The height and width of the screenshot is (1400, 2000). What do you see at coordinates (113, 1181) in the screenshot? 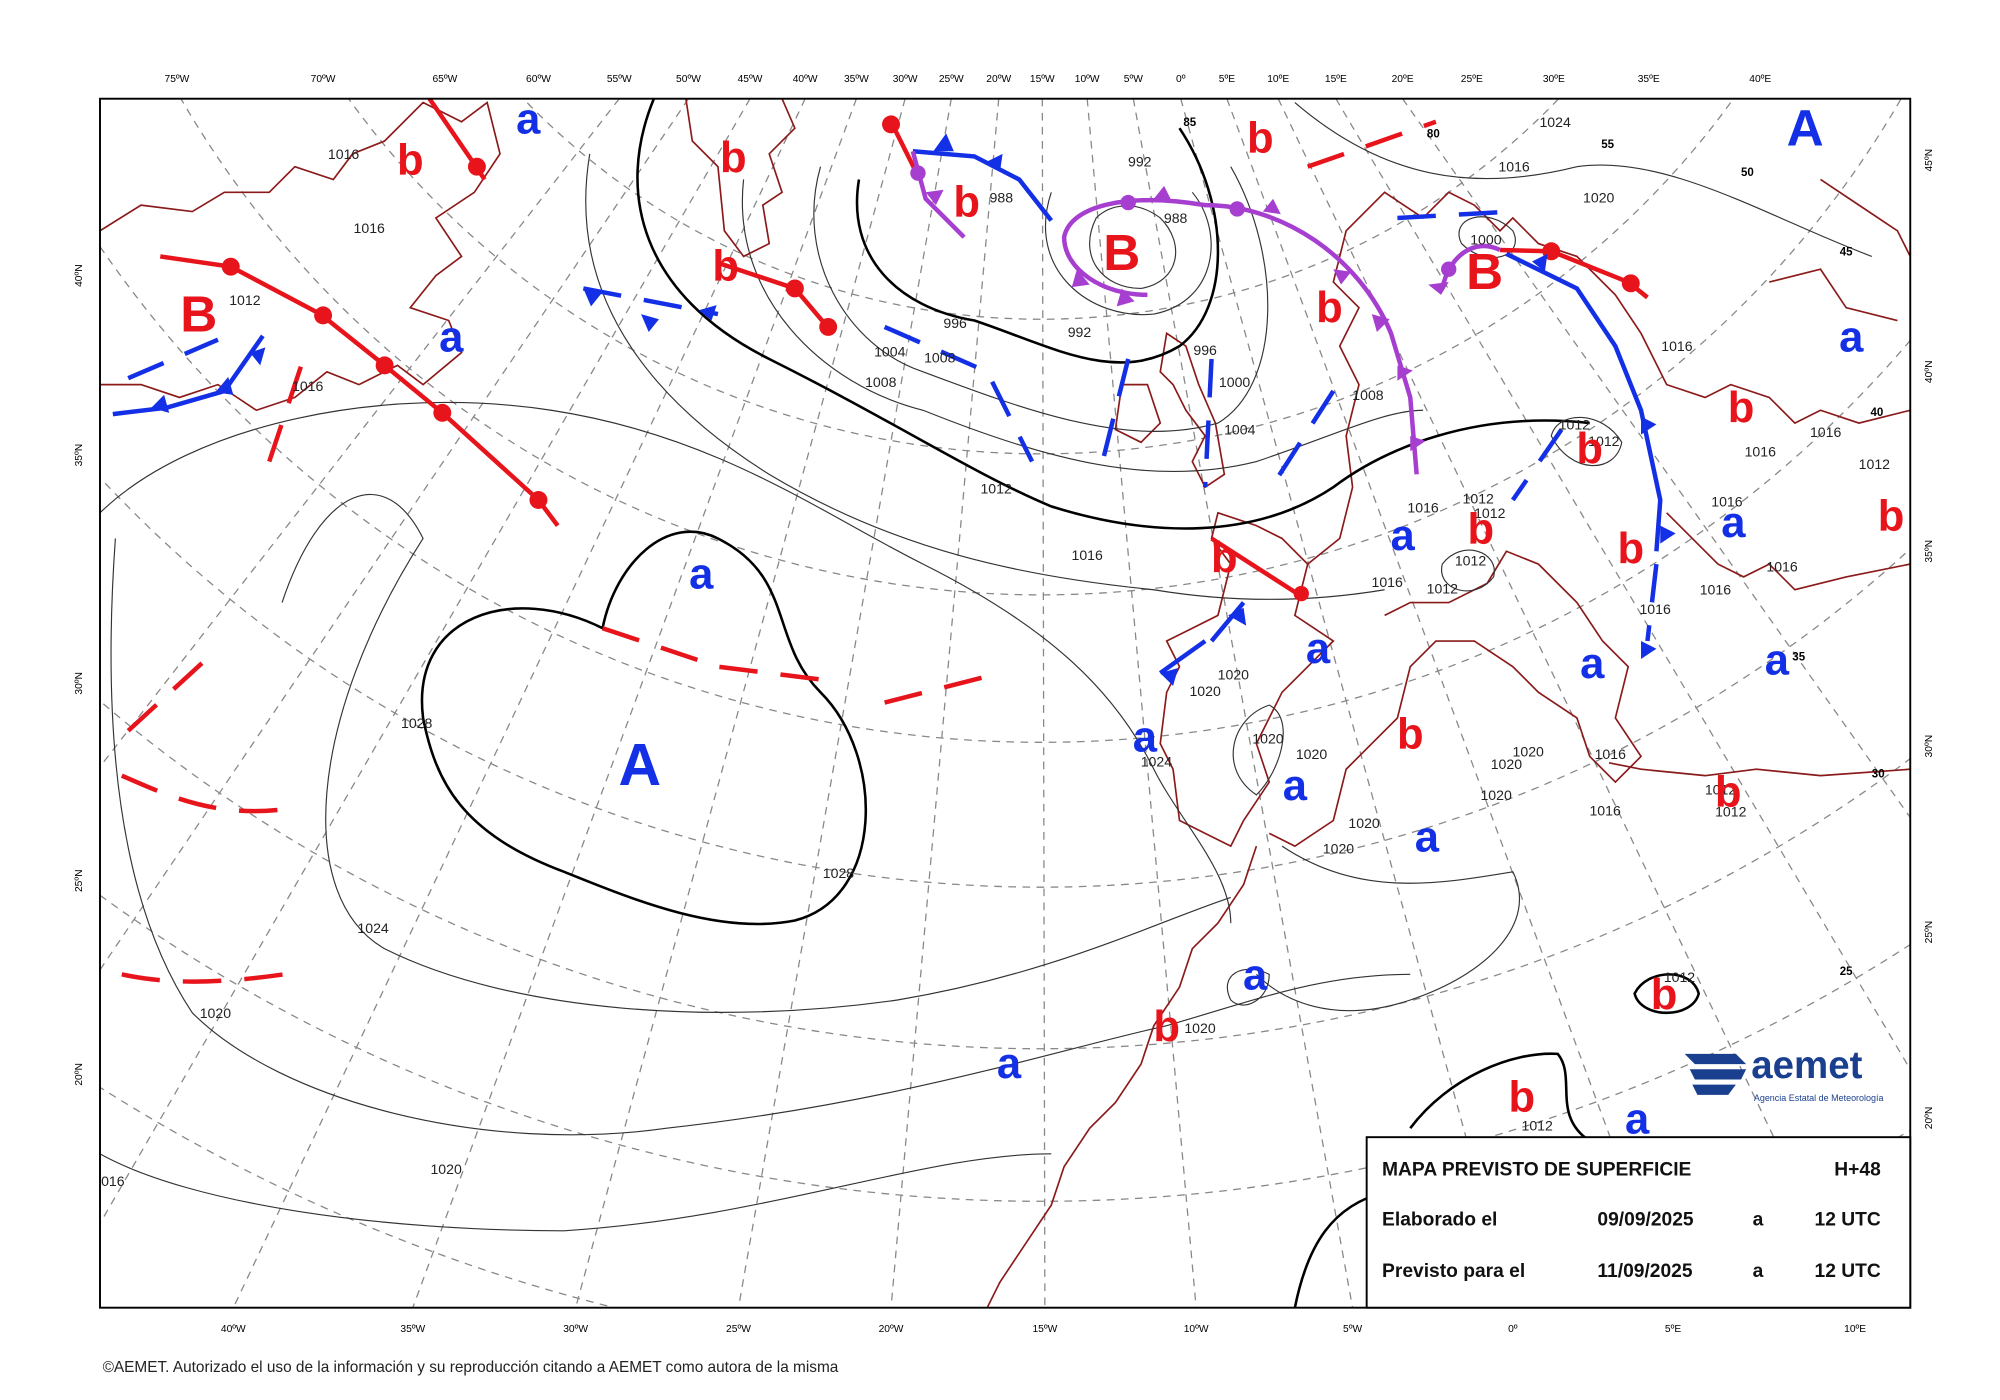
I see `isobar-label: 016` at bounding box center [113, 1181].